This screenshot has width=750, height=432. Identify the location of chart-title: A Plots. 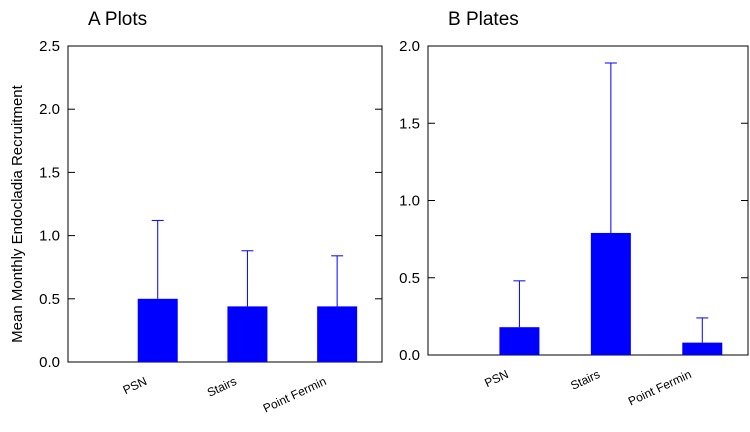
(117, 19).